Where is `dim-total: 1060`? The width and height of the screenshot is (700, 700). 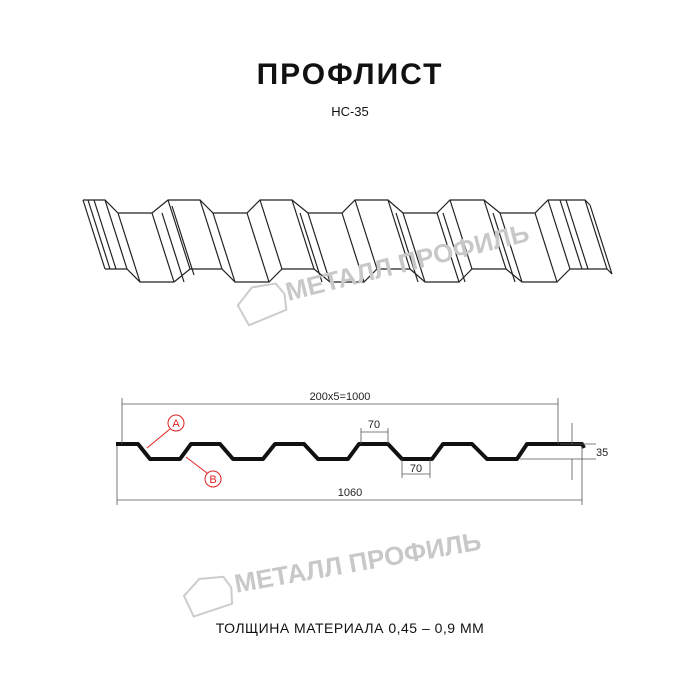 dim-total: 1060 is located at coordinates (350, 493).